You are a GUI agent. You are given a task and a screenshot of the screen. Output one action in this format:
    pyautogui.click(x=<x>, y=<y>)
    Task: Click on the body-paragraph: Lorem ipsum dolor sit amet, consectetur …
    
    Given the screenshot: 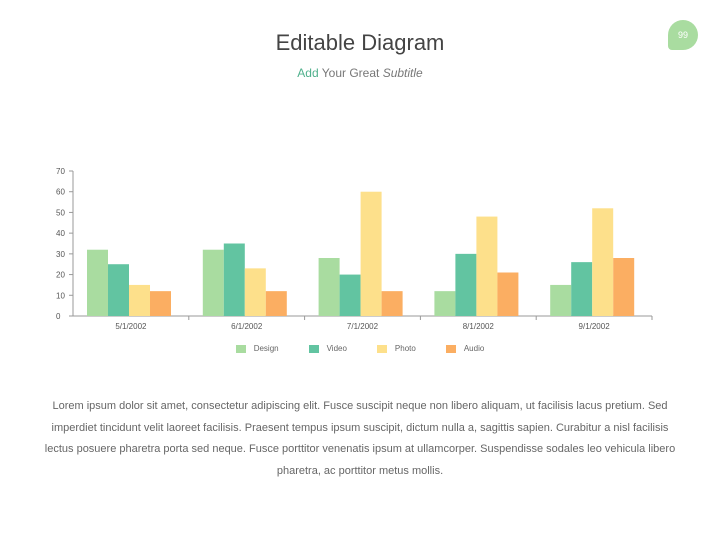 What is the action you would take?
    pyautogui.click(x=360, y=438)
    